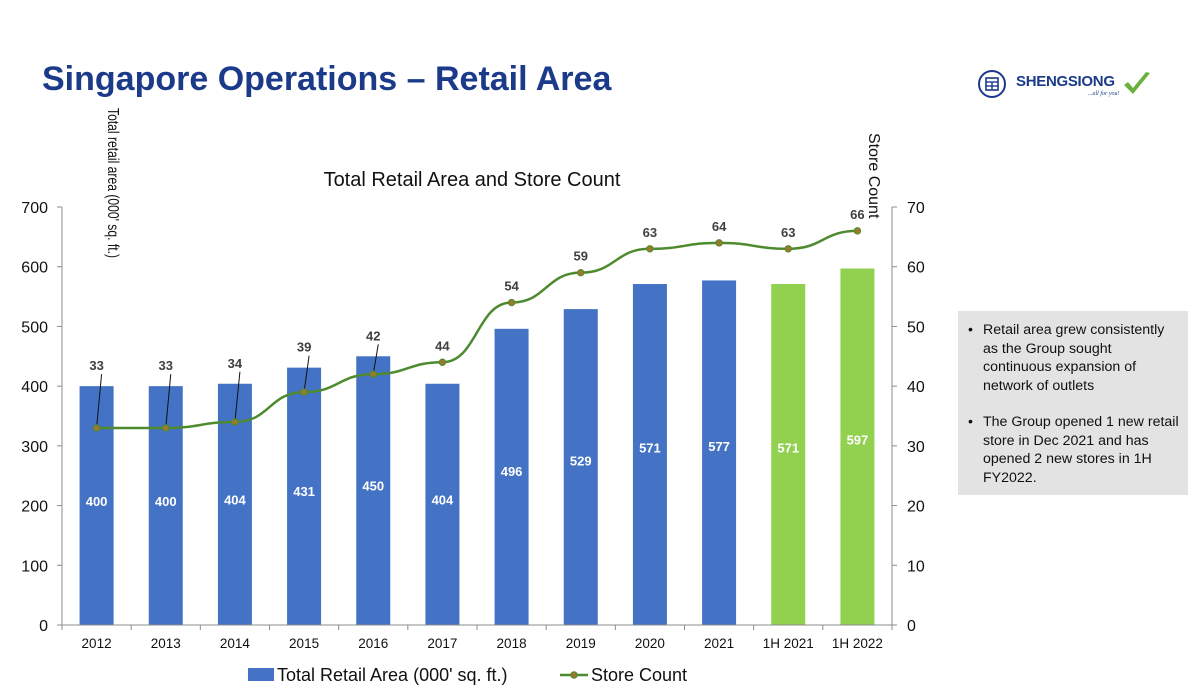  I want to click on y-tick-label: 700, so click(34, 208).